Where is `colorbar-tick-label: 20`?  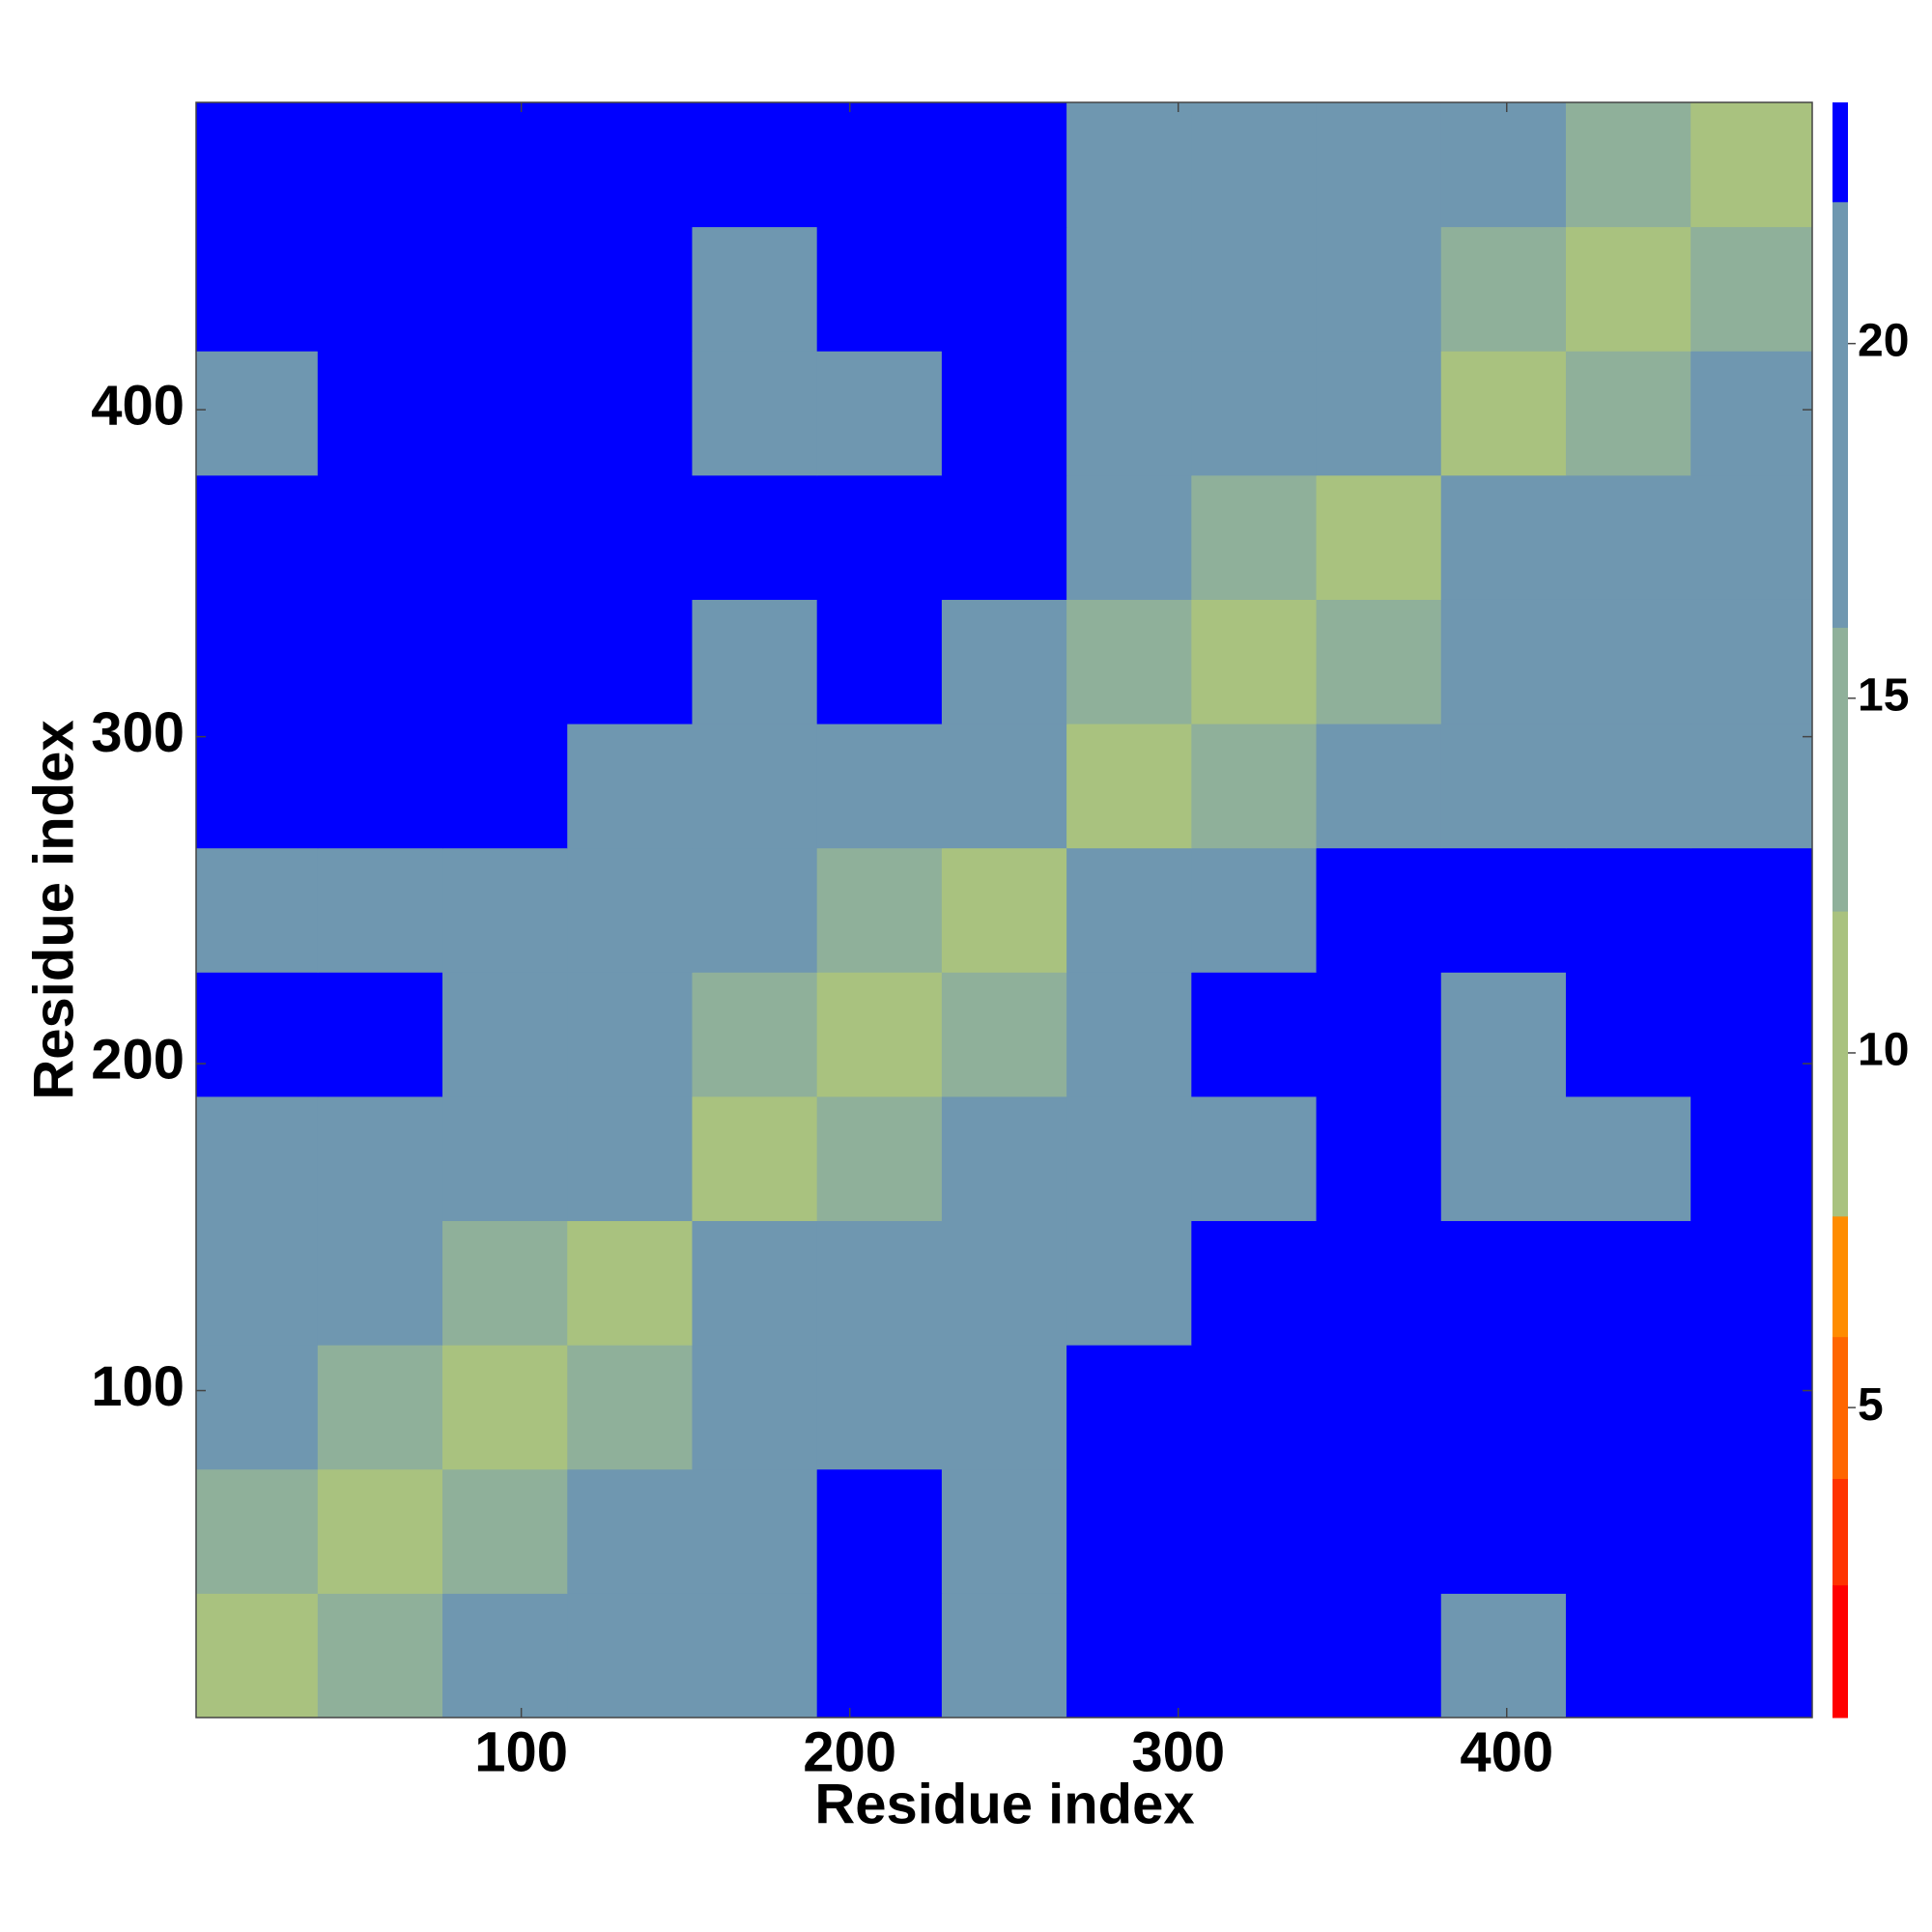
colorbar-tick-label: 20 is located at coordinates (1883, 340).